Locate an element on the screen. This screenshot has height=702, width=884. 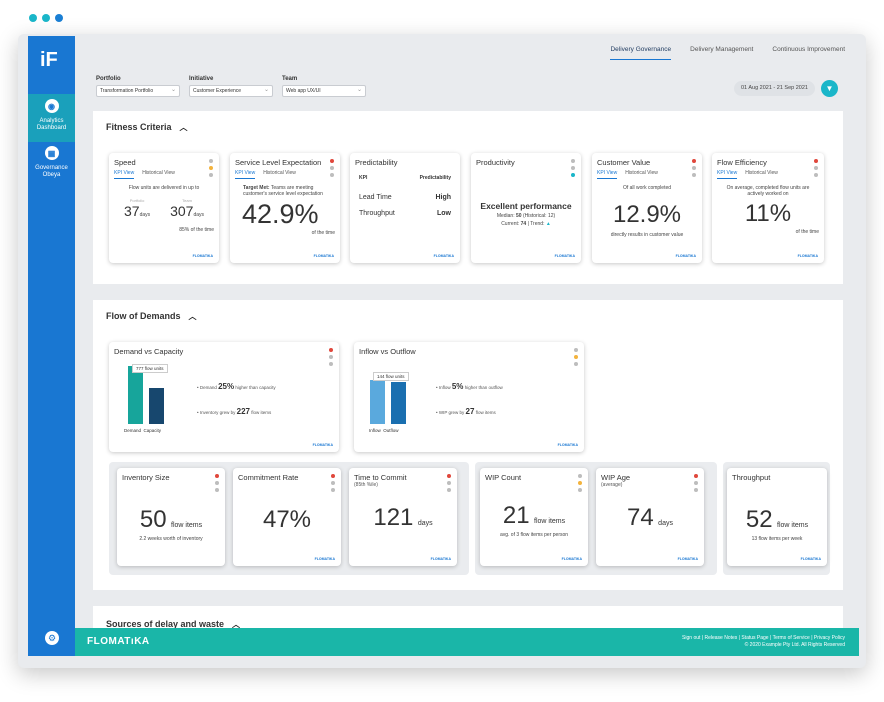
settings-gear-icon: ⚙ is located at coordinates (52, 638).